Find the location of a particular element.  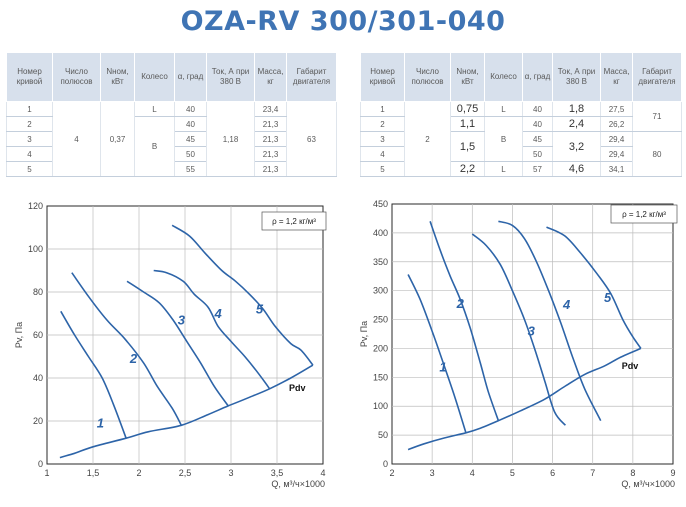

x-tick-label: 9 is located at coordinates (672, 473).